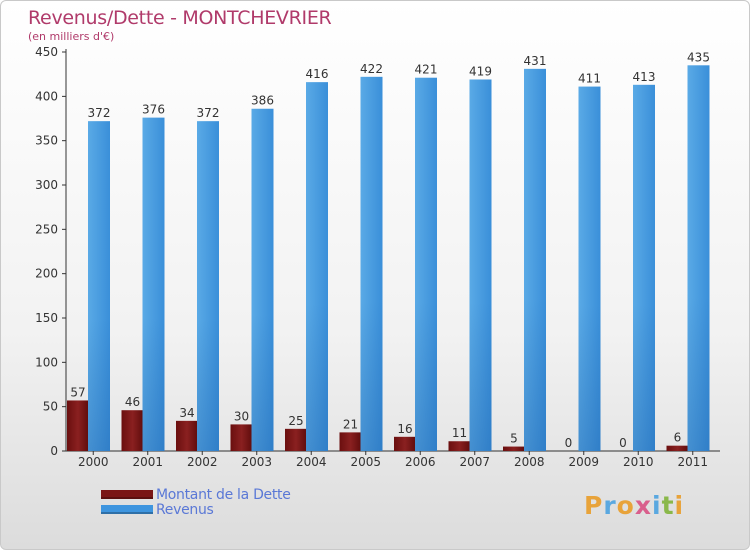 The image size is (750, 550). I want to click on legend-item-dette: Montant de la Dette, so click(196, 494).